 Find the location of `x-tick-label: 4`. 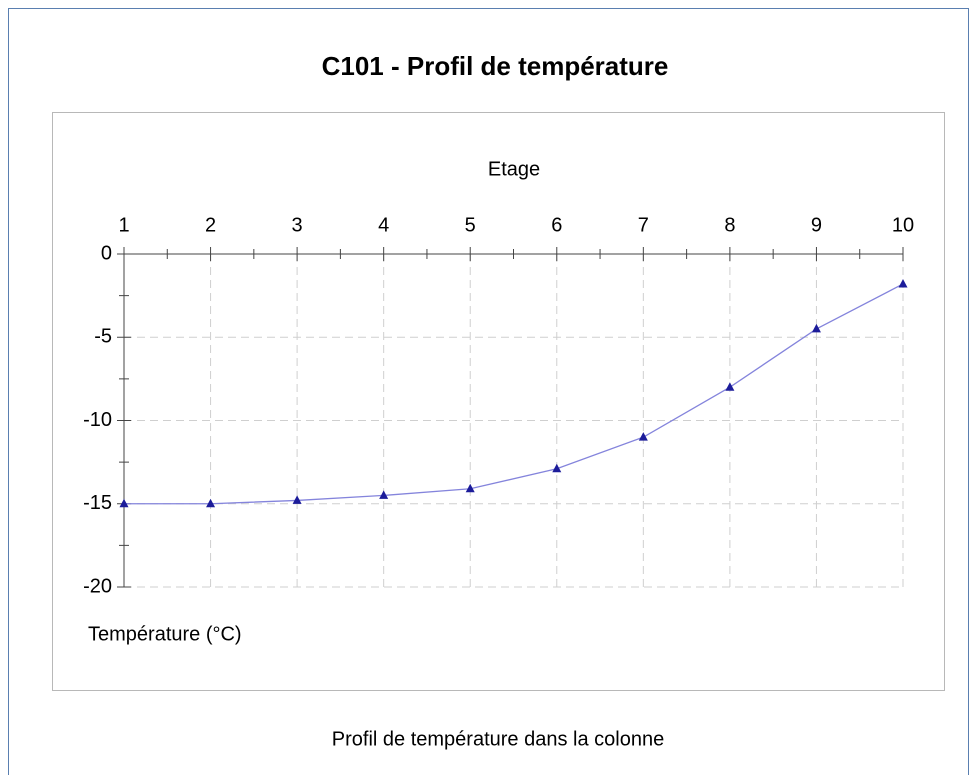

x-tick-label: 4 is located at coordinates (383, 225).